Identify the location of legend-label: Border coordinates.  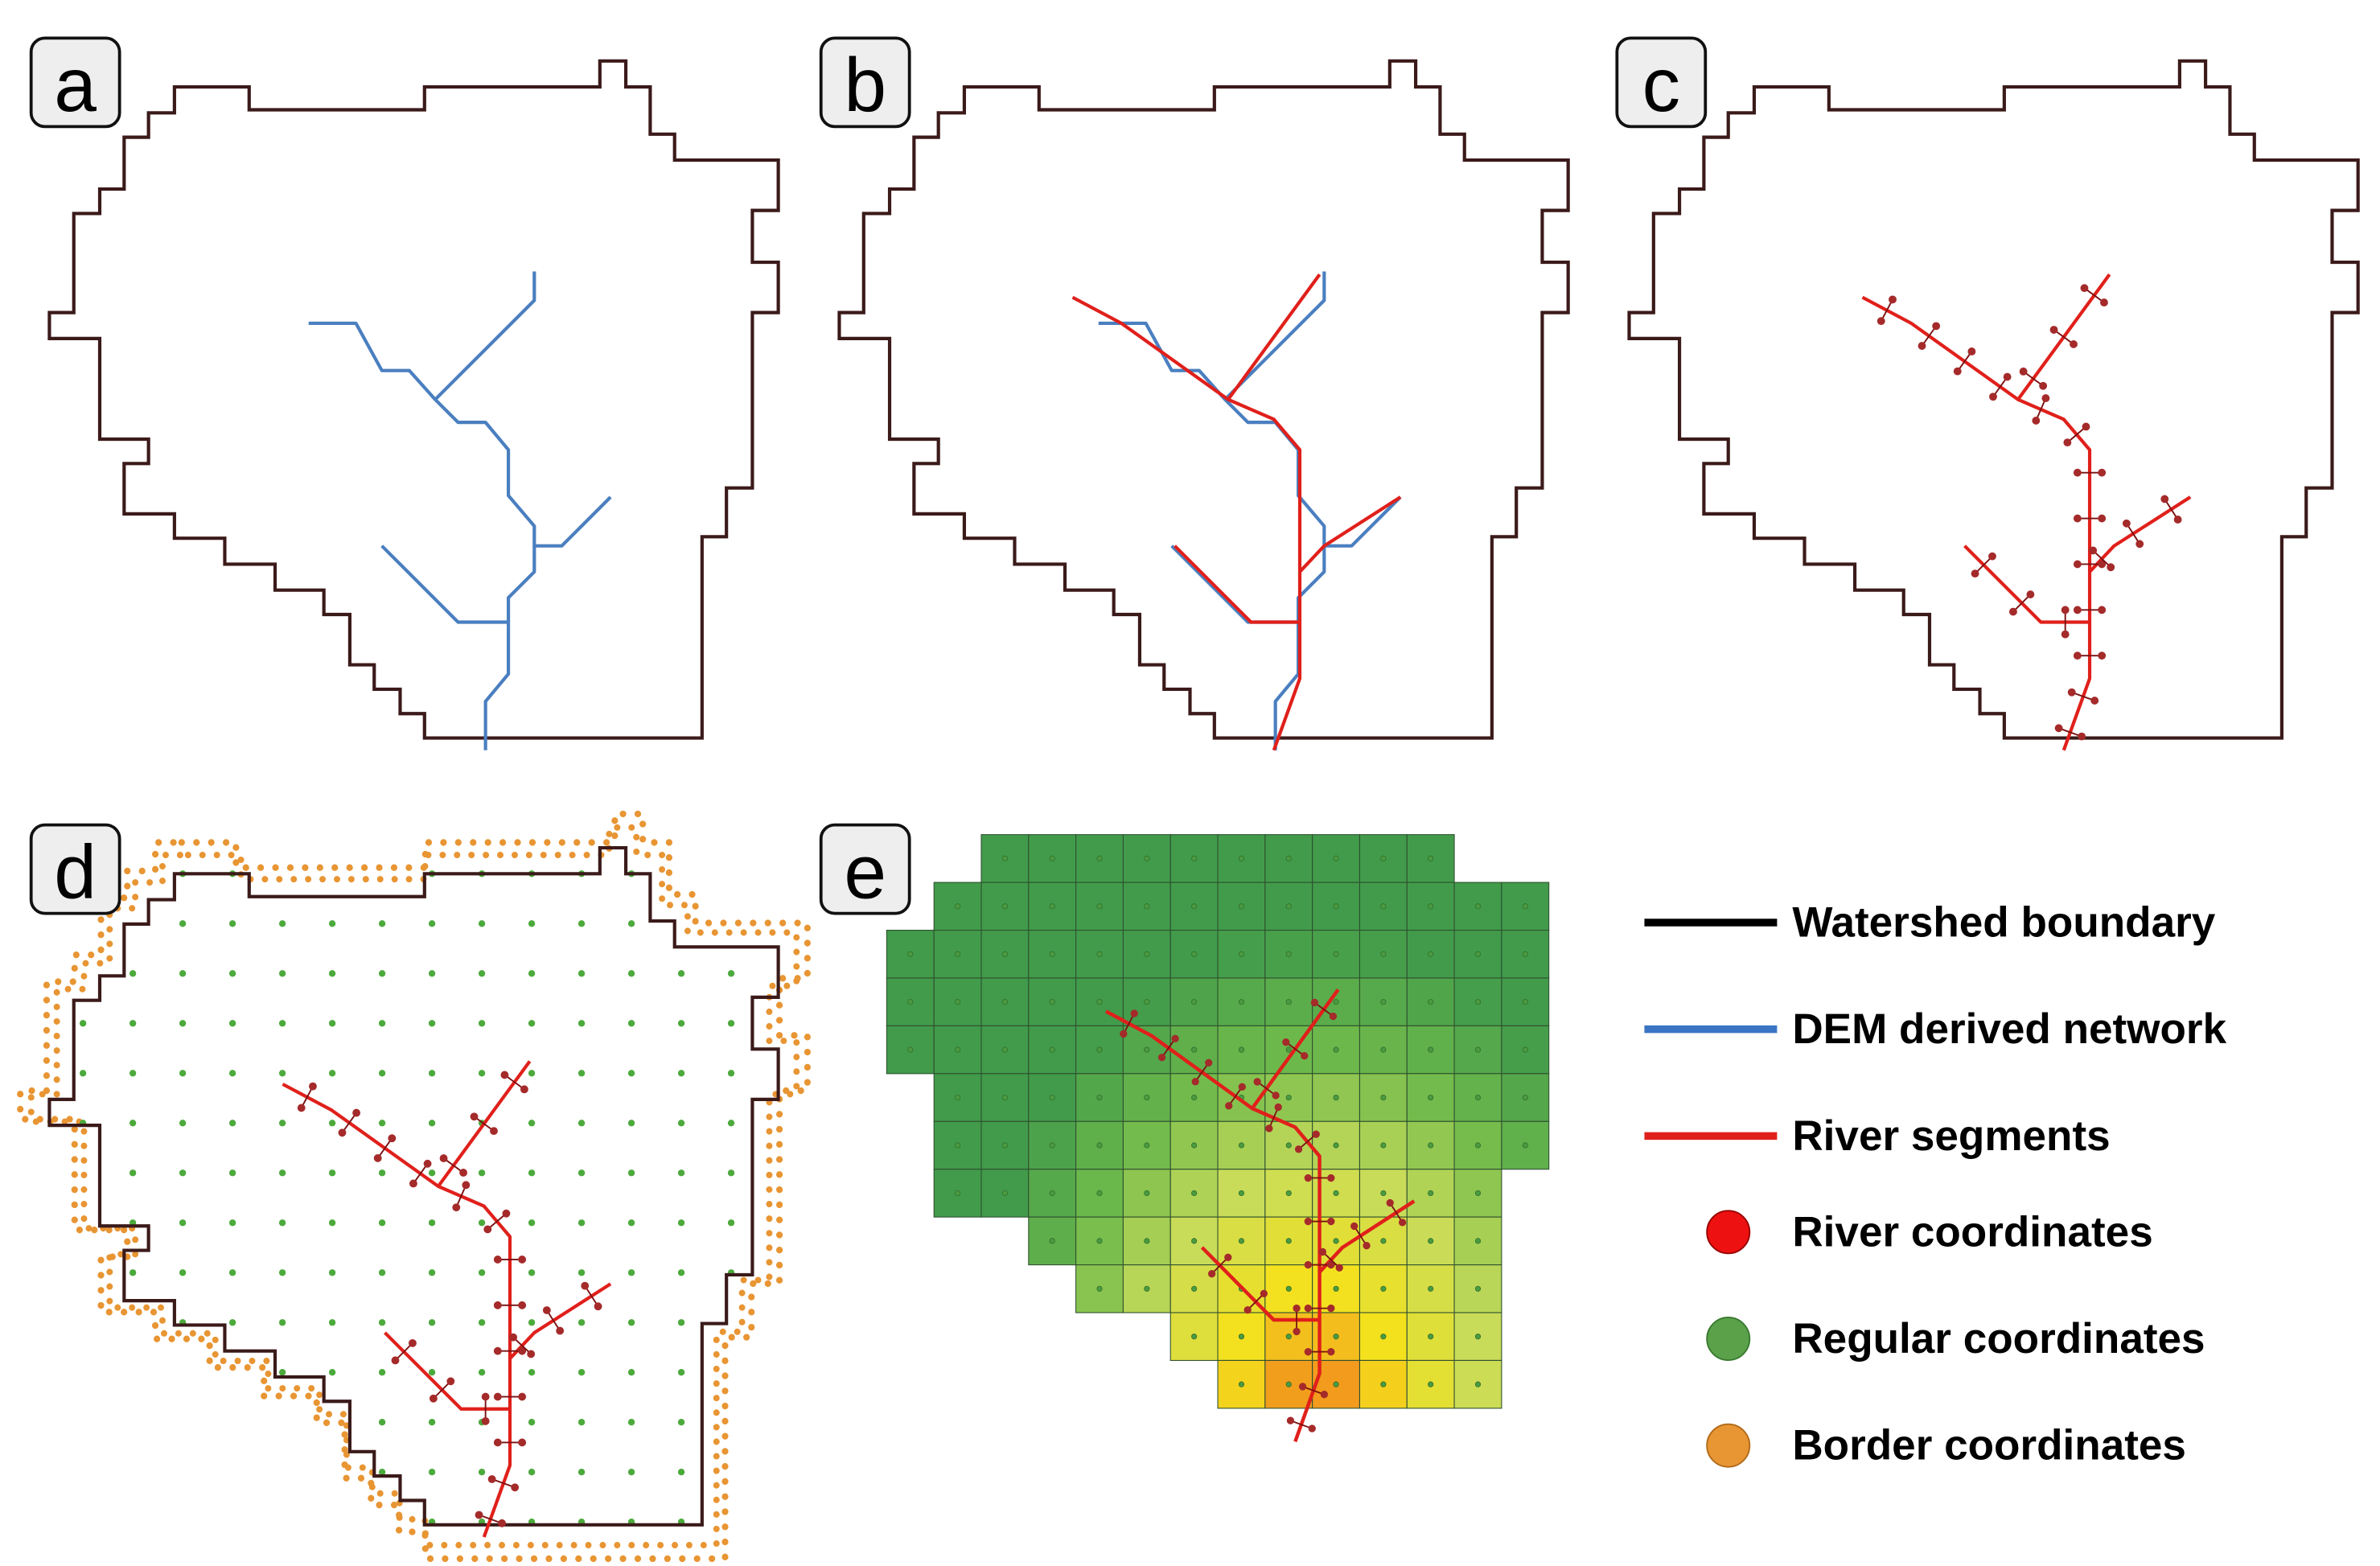
(1989, 1445).